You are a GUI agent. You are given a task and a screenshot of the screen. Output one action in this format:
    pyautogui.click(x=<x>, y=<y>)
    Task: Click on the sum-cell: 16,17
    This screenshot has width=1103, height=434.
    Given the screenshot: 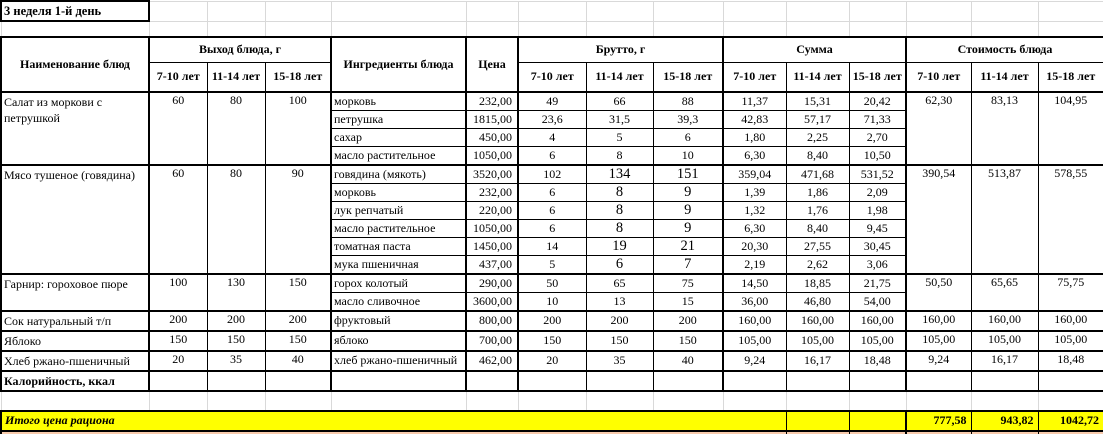 What is the action you would take?
    pyautogui.click(x=817, y=361)
    